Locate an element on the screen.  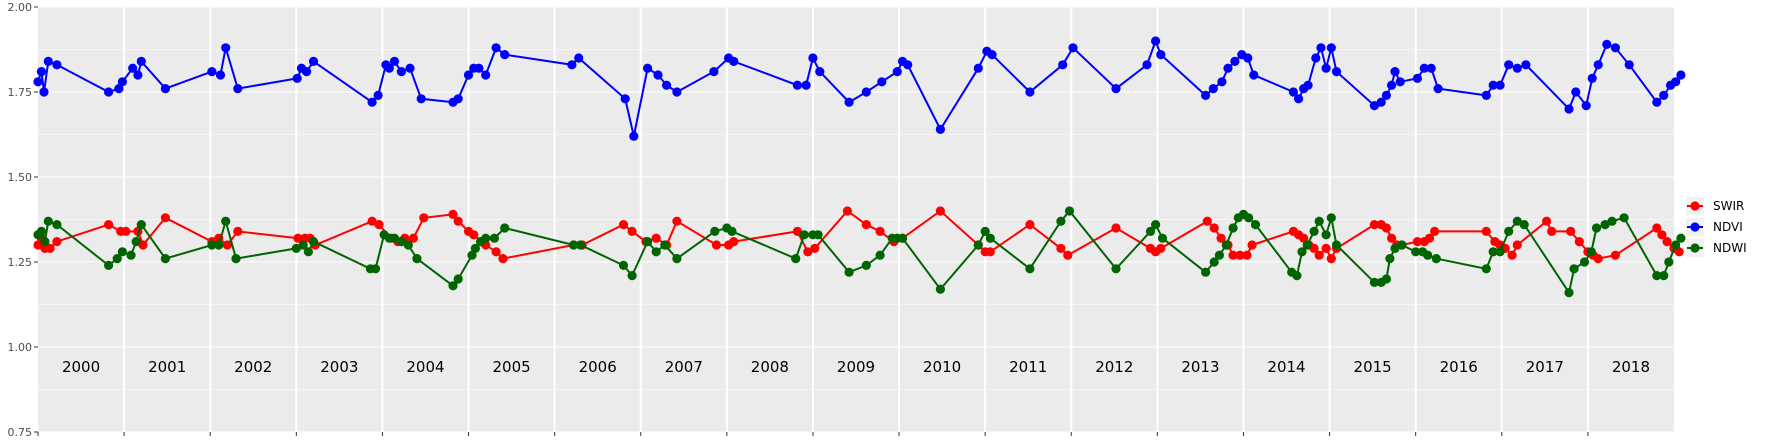
year-label: 2003 is located at coordinates (339, 367).